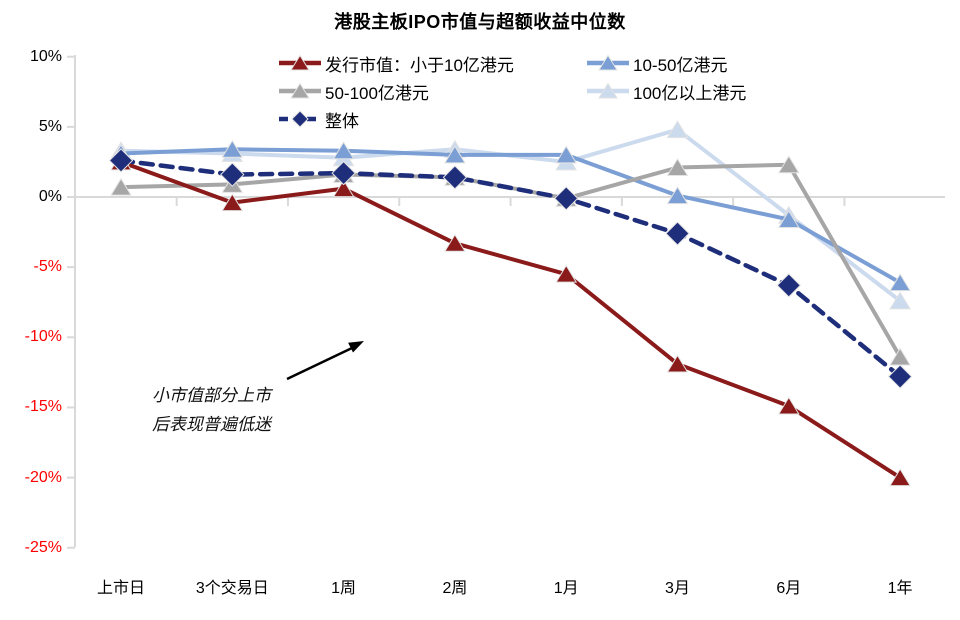 The width and height of the screenshot is (960, 620). What do you see at coordinates (344, 588) in the screenshot?
I see `x-axis-label: 1周` at bounding box center [344, 588].